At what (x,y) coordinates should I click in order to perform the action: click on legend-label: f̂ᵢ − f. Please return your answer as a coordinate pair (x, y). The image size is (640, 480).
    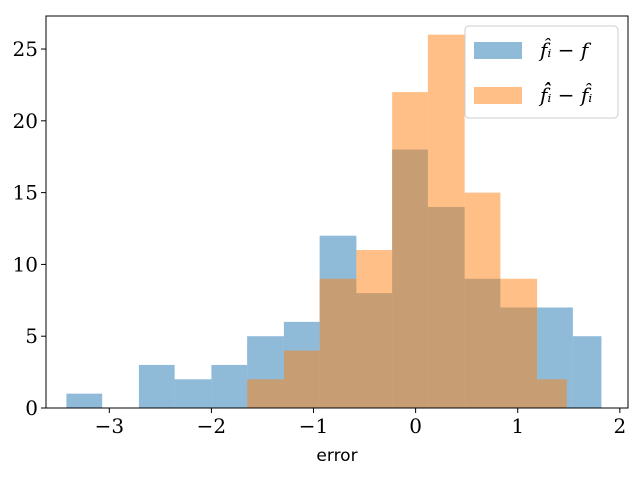
    Looking at the image, I should click on (565, 50).